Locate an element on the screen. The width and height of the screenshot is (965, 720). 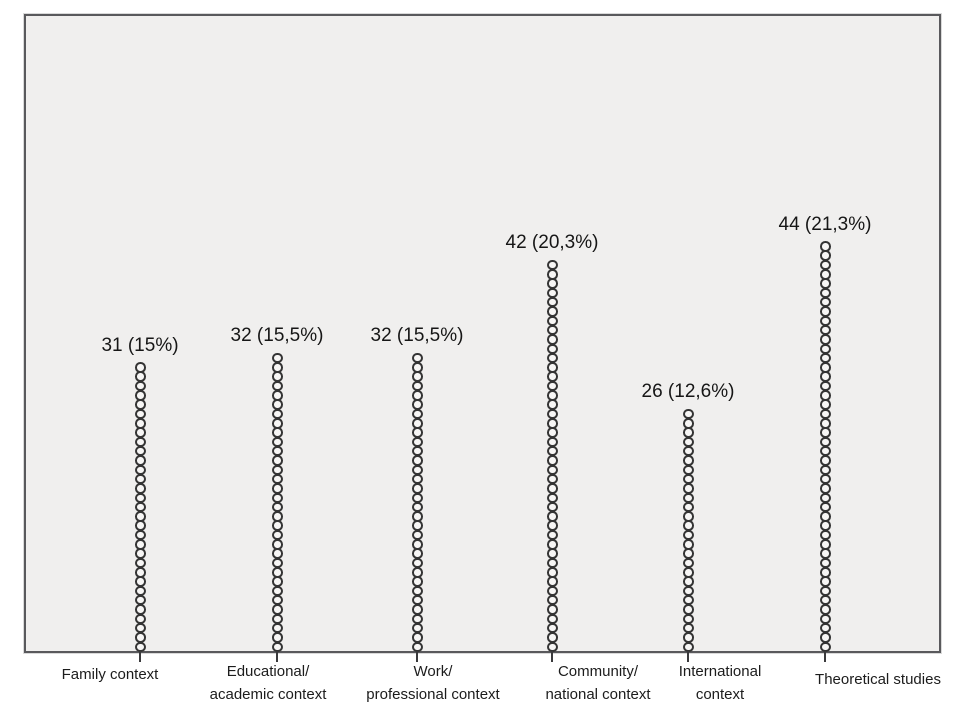
category-label-line: Theoretical studies is located at coordinates (878, 679).